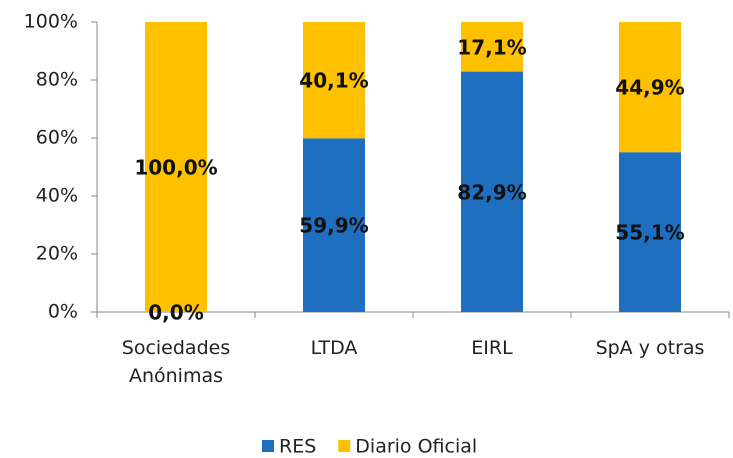 Image resolution: width=733 pixels, height=458 pixels. What do you see at coordinates (51, 22) in the screenshot?
I see `y-tick-label: 100%` at bounding box center [51, 22].